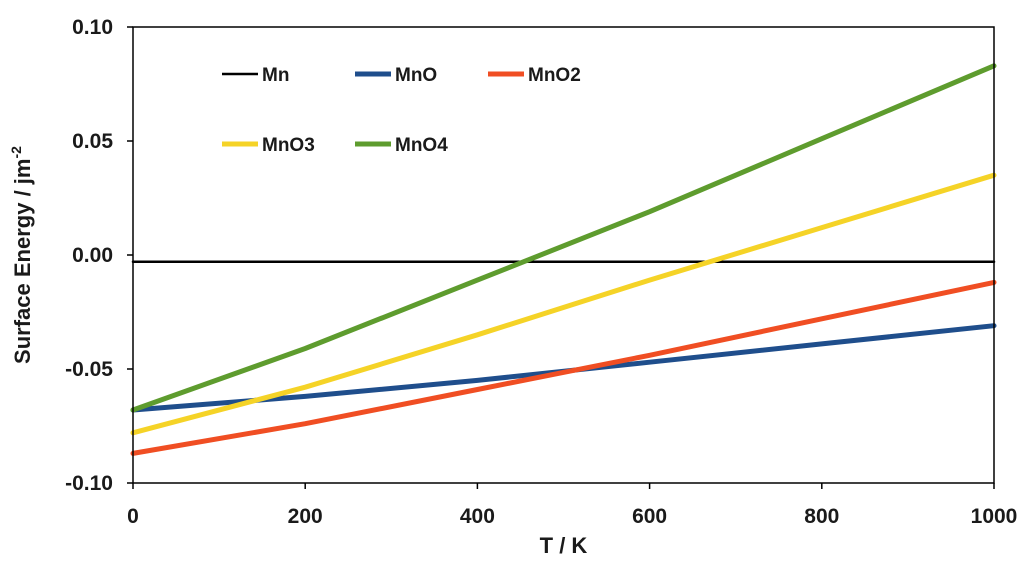  What do you see at coordinates (92, 27) in the screenshot?
I see `y-tick-label: 0.10` at bounding box center [92, 27].